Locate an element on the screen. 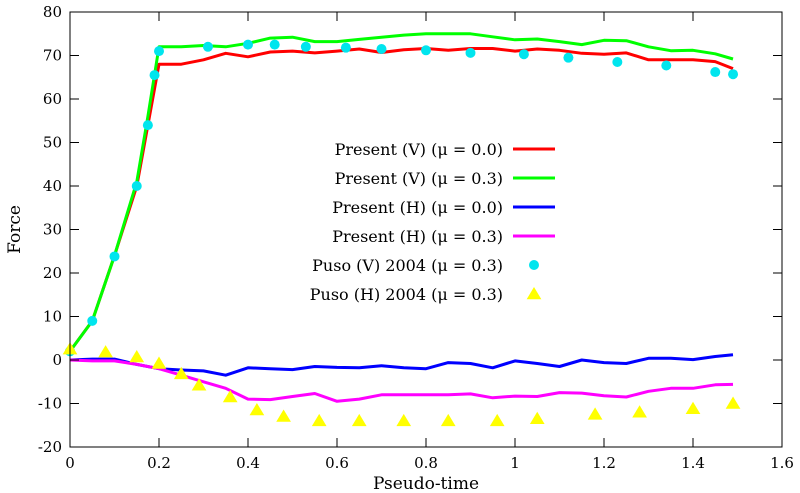 This screenshot has height=493, width=800. legend-label: Present (H) (μ = 0.3) is located at coordinates (417, 236).